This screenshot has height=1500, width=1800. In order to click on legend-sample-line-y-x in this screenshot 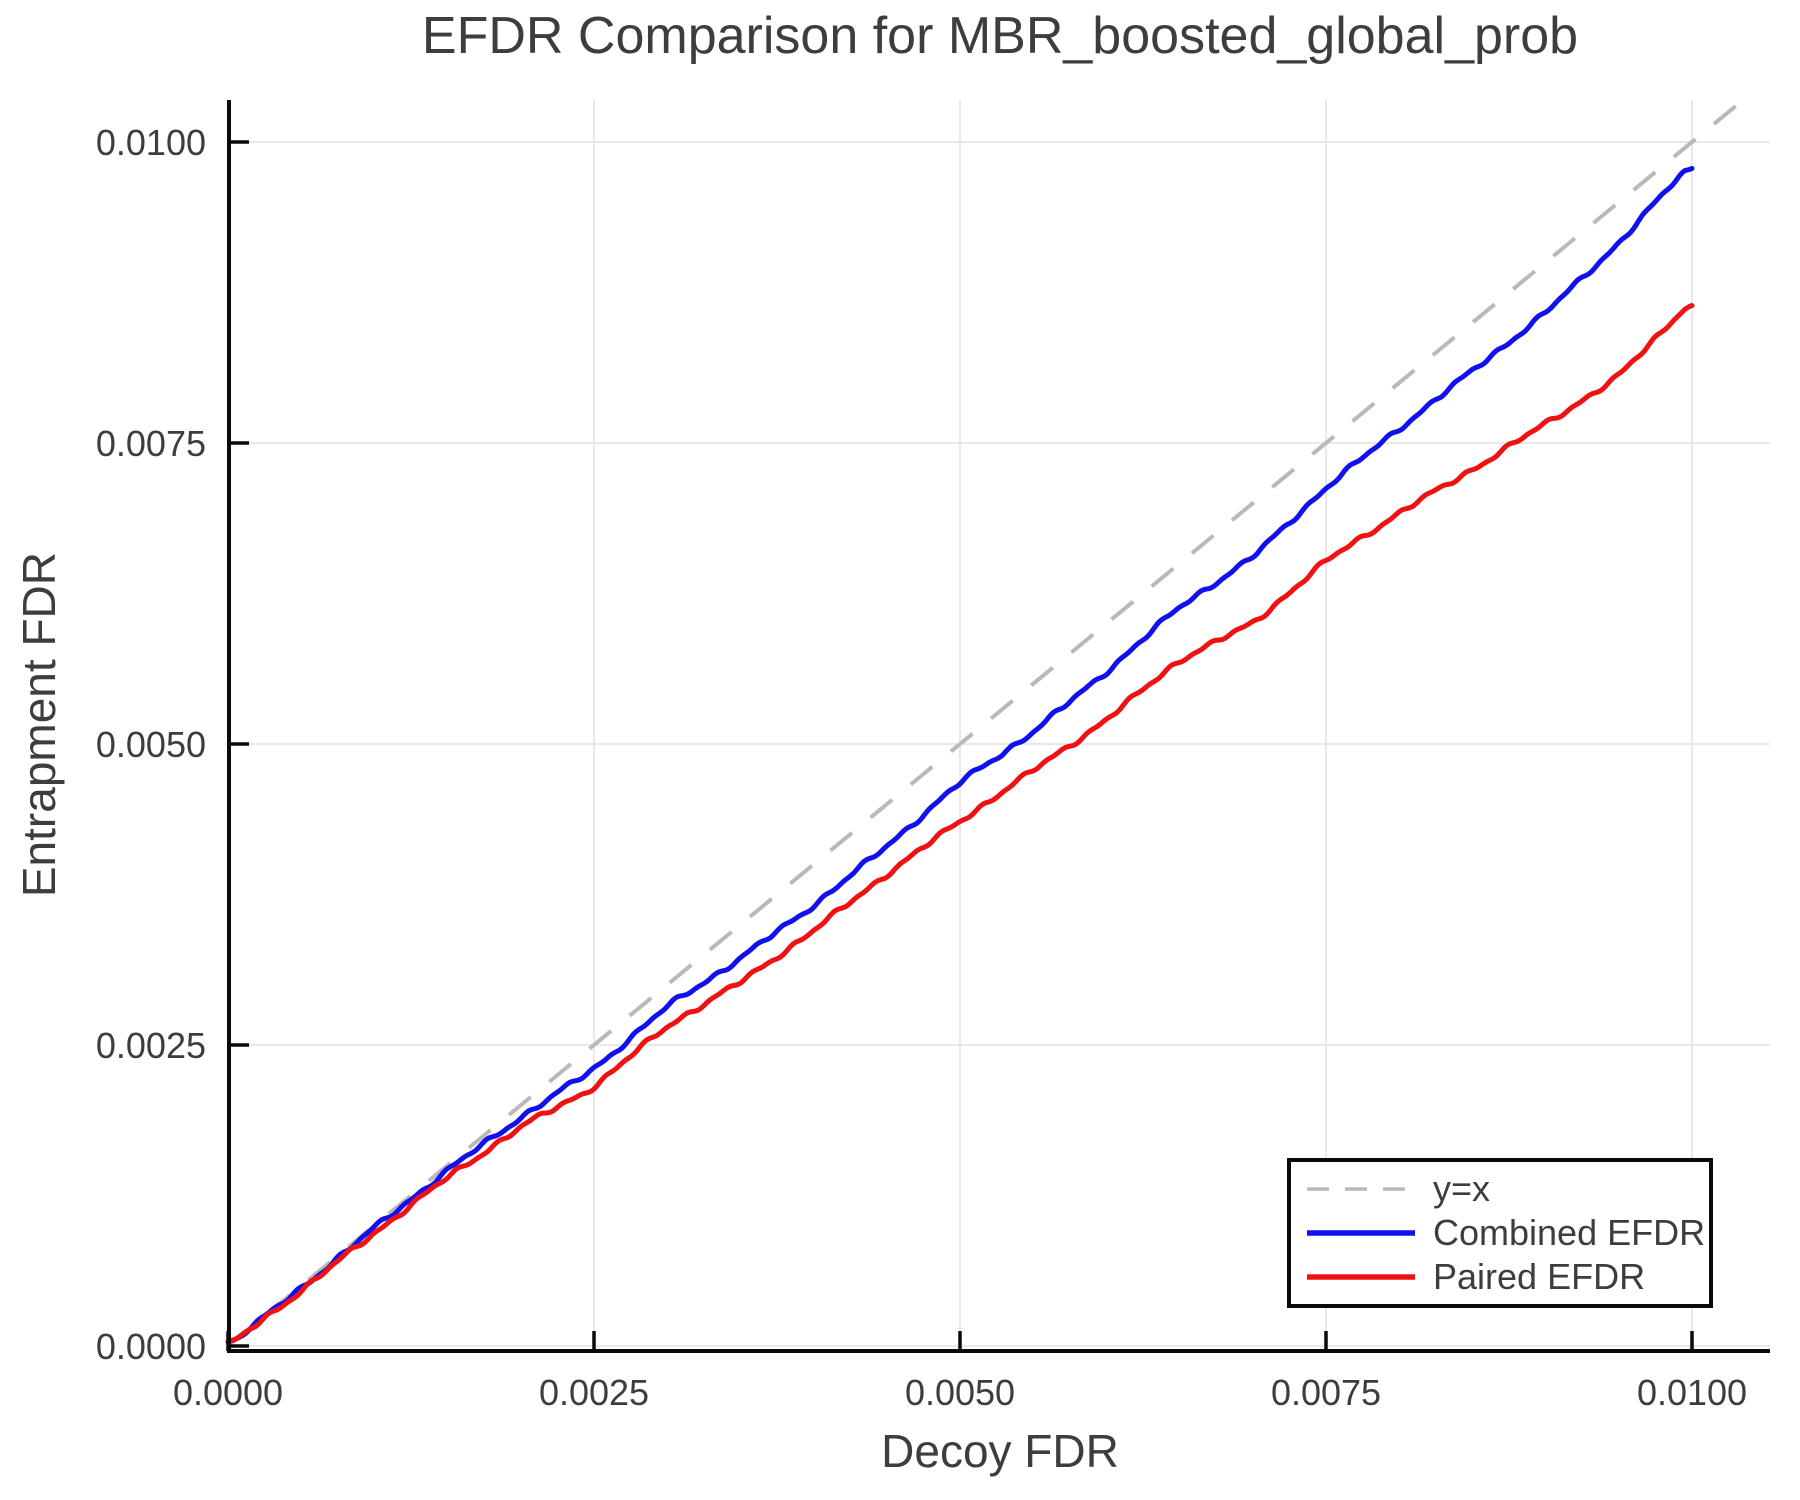, I will do `click(1361, 1189)`.